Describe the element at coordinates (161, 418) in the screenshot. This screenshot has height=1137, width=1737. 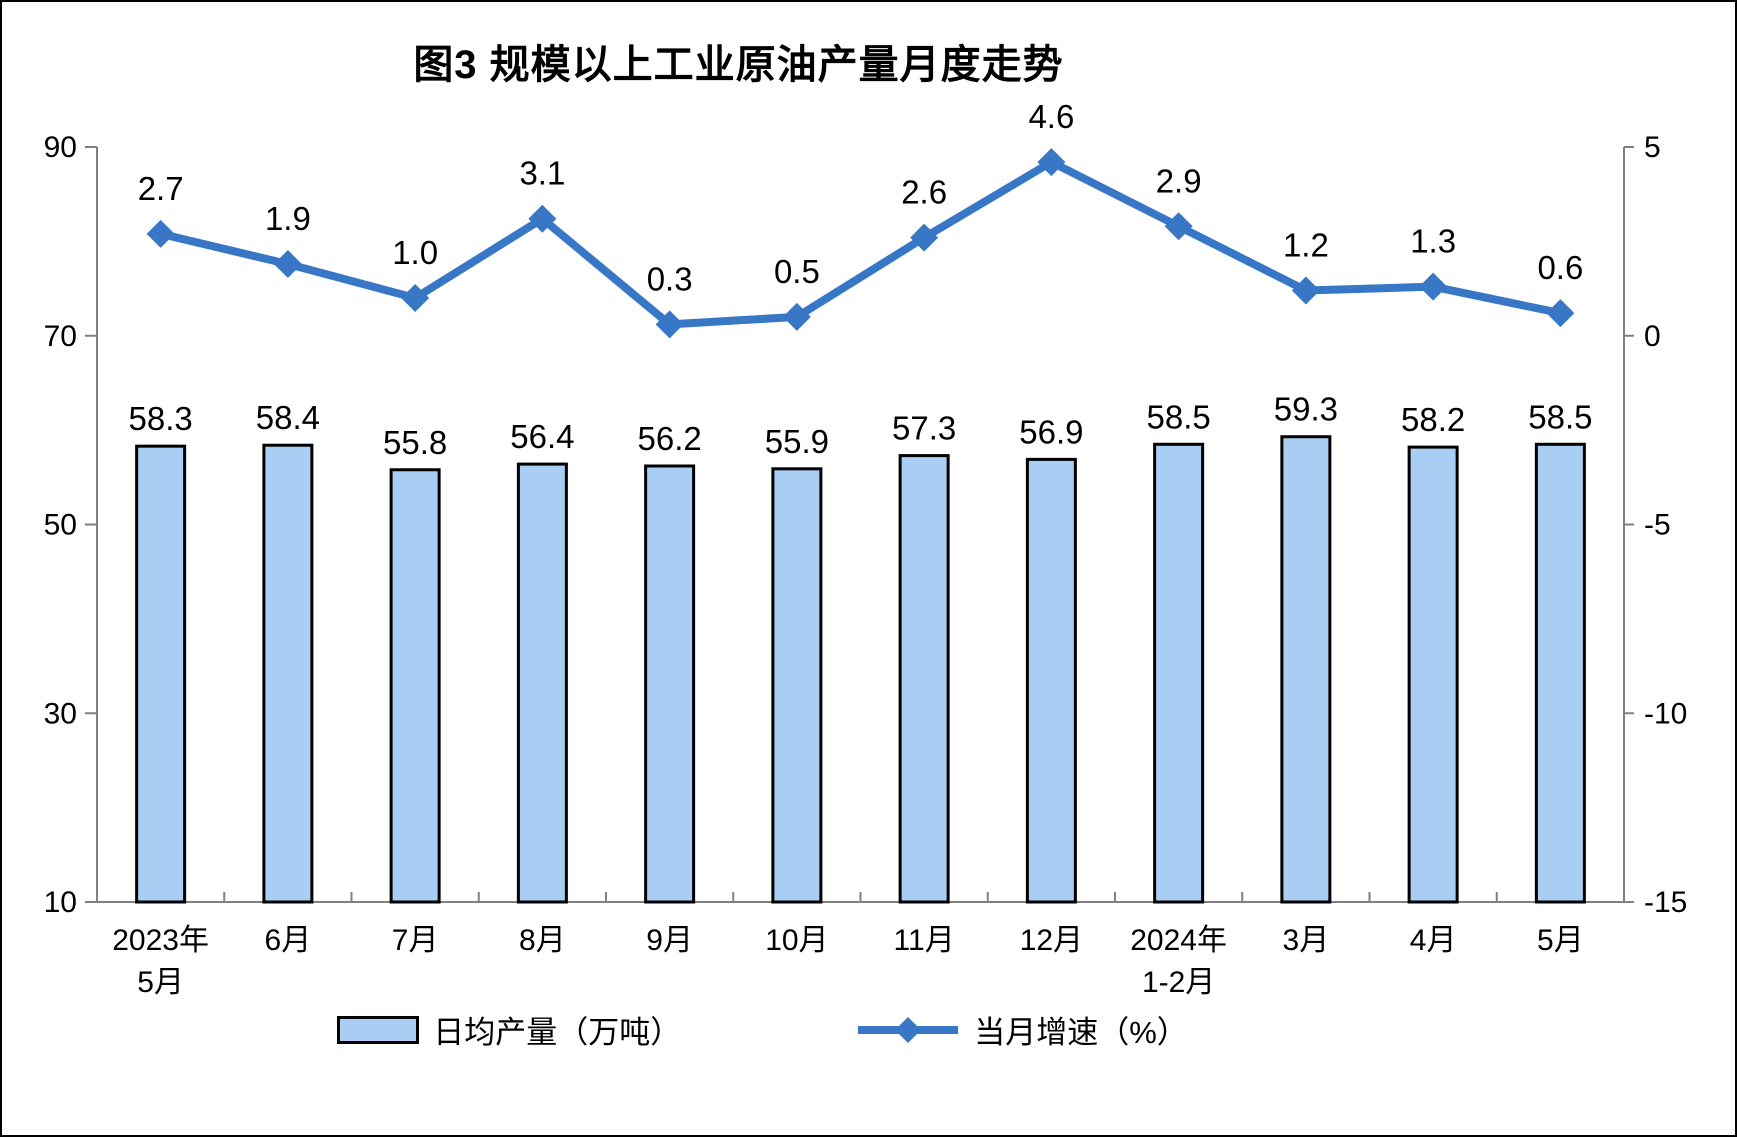
I see `bar-value-label: 58.3` at that location.